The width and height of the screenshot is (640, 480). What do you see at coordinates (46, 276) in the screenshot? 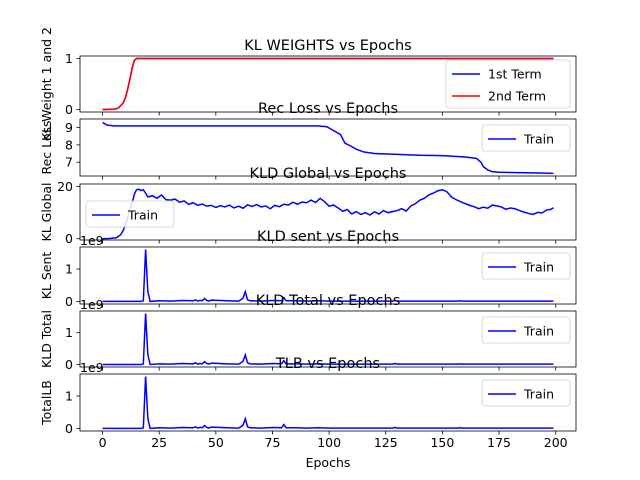
I see `y-axis-label: KL Sent` at bounding box center [46, 276].